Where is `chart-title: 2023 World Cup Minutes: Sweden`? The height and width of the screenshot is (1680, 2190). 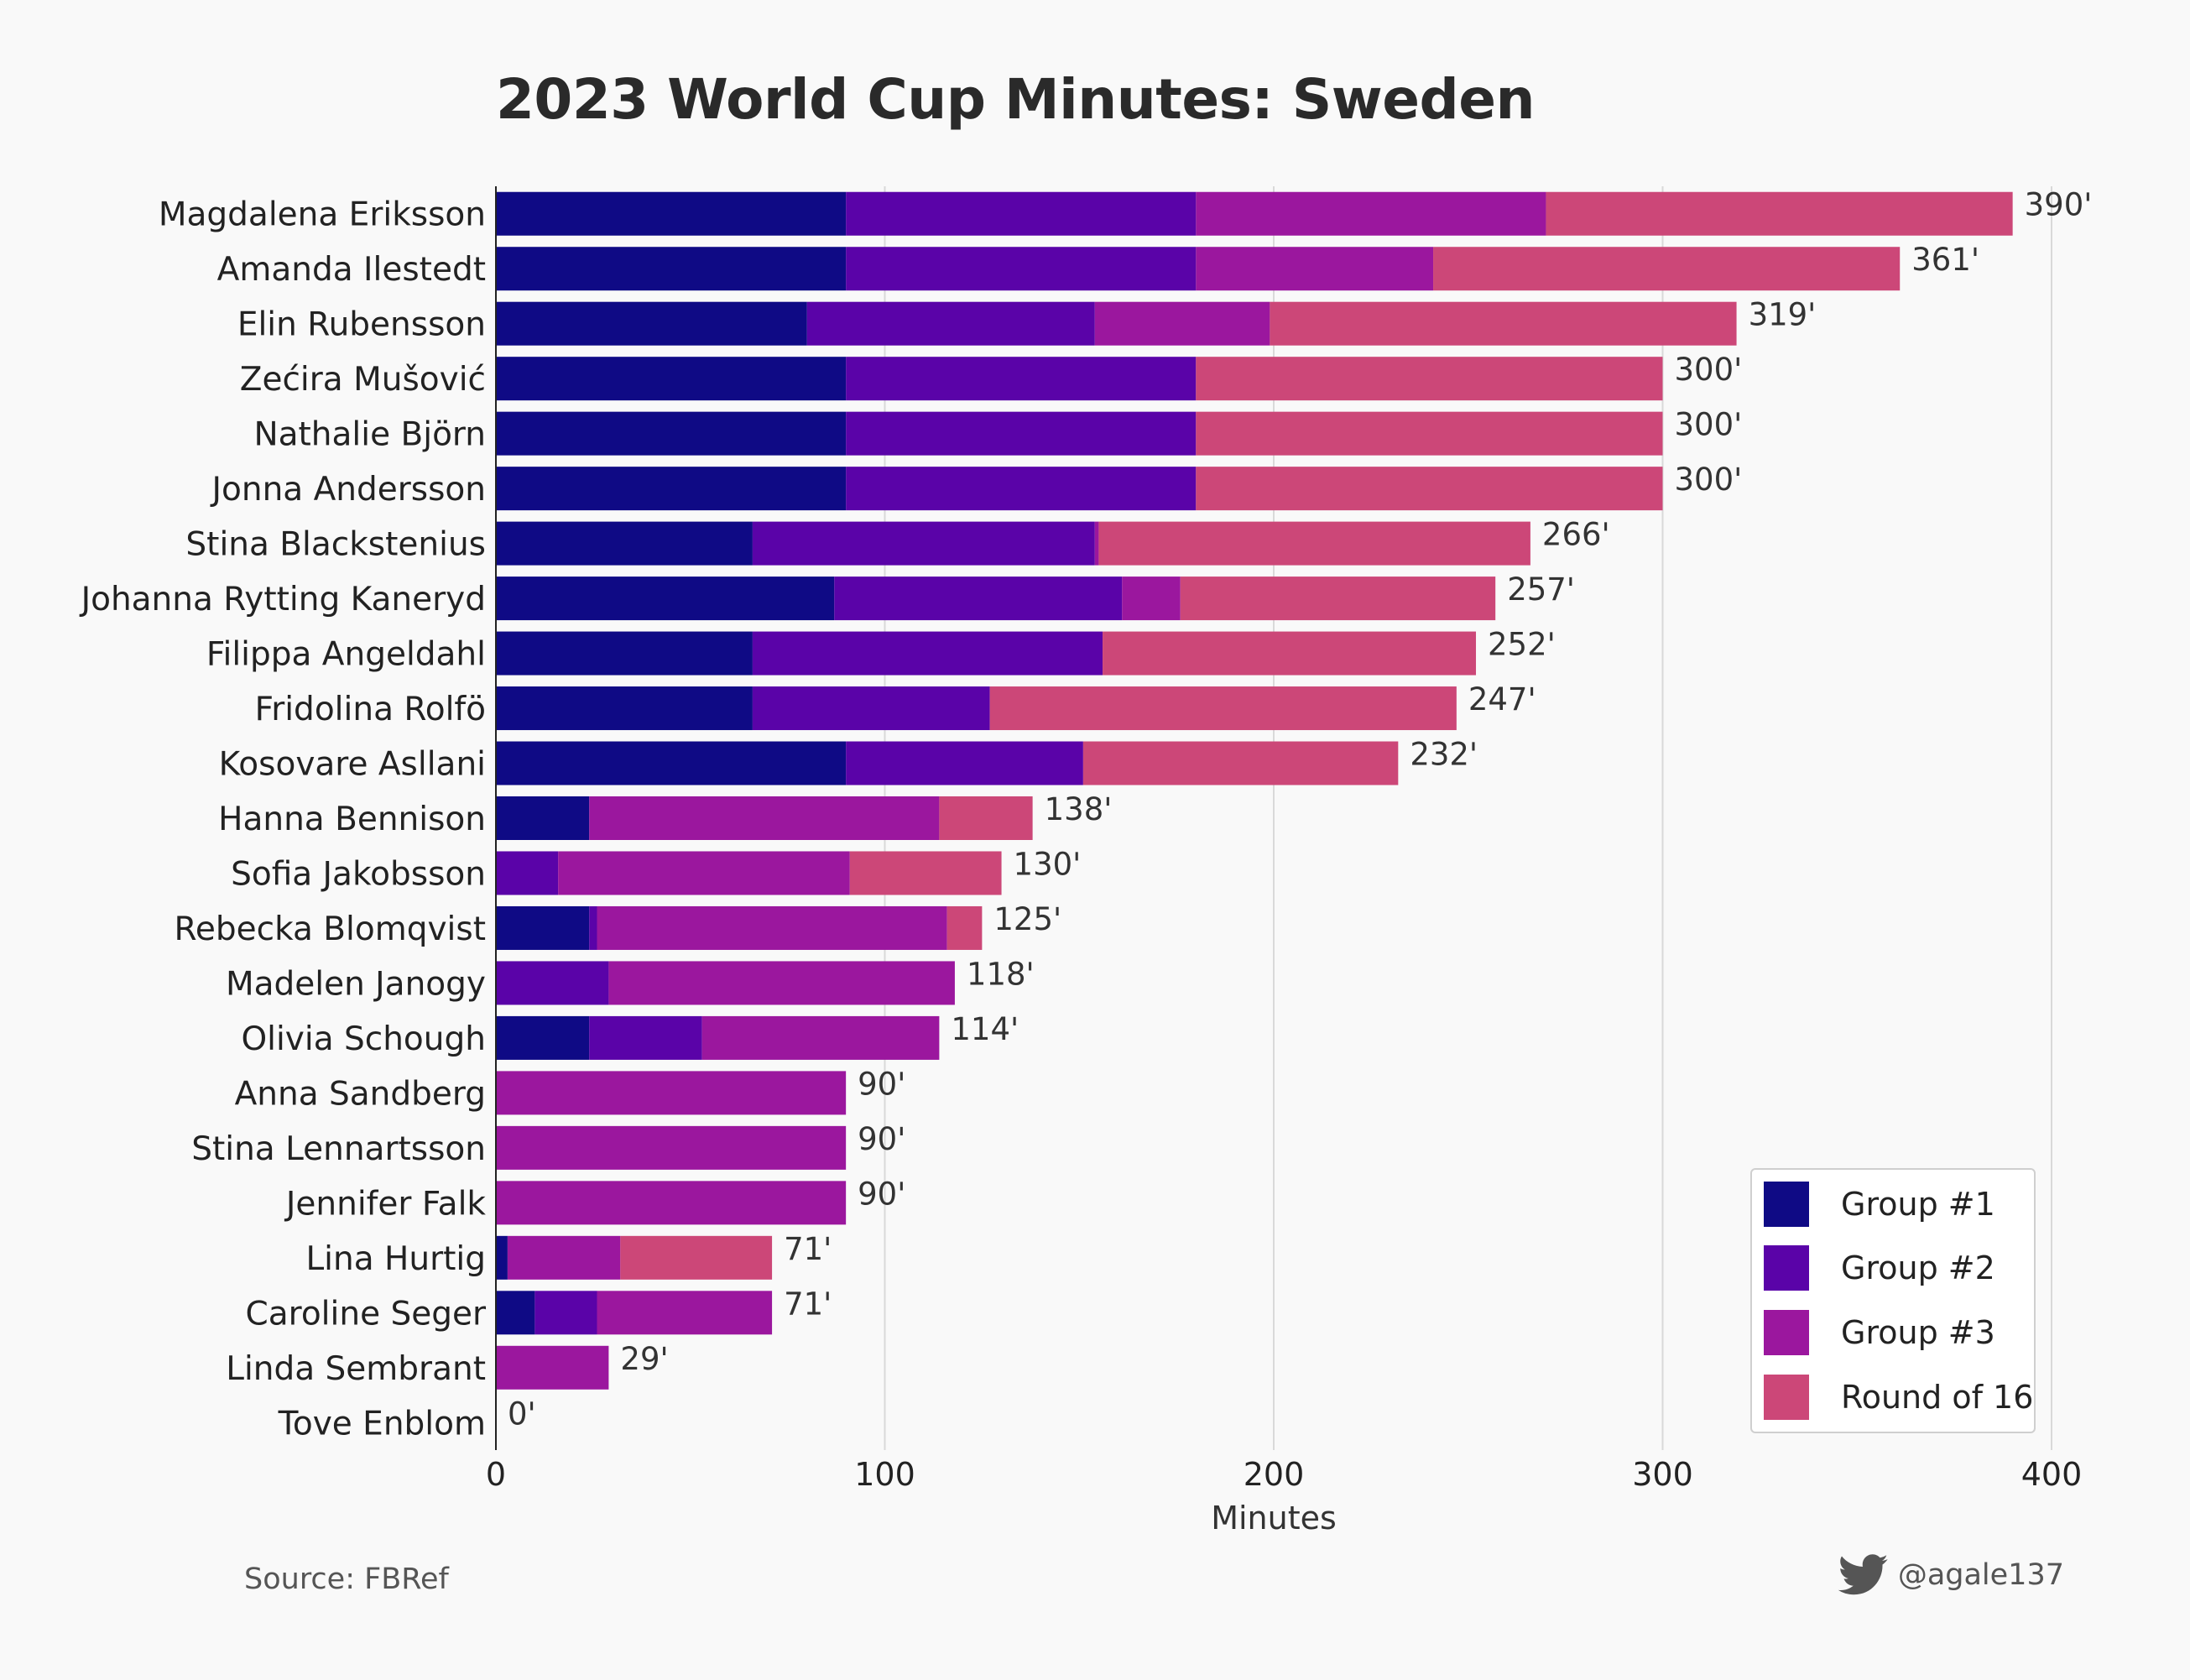
chart-title: 2023 World Cup Minutes: Sweden is located at coordinates (1016, 99).